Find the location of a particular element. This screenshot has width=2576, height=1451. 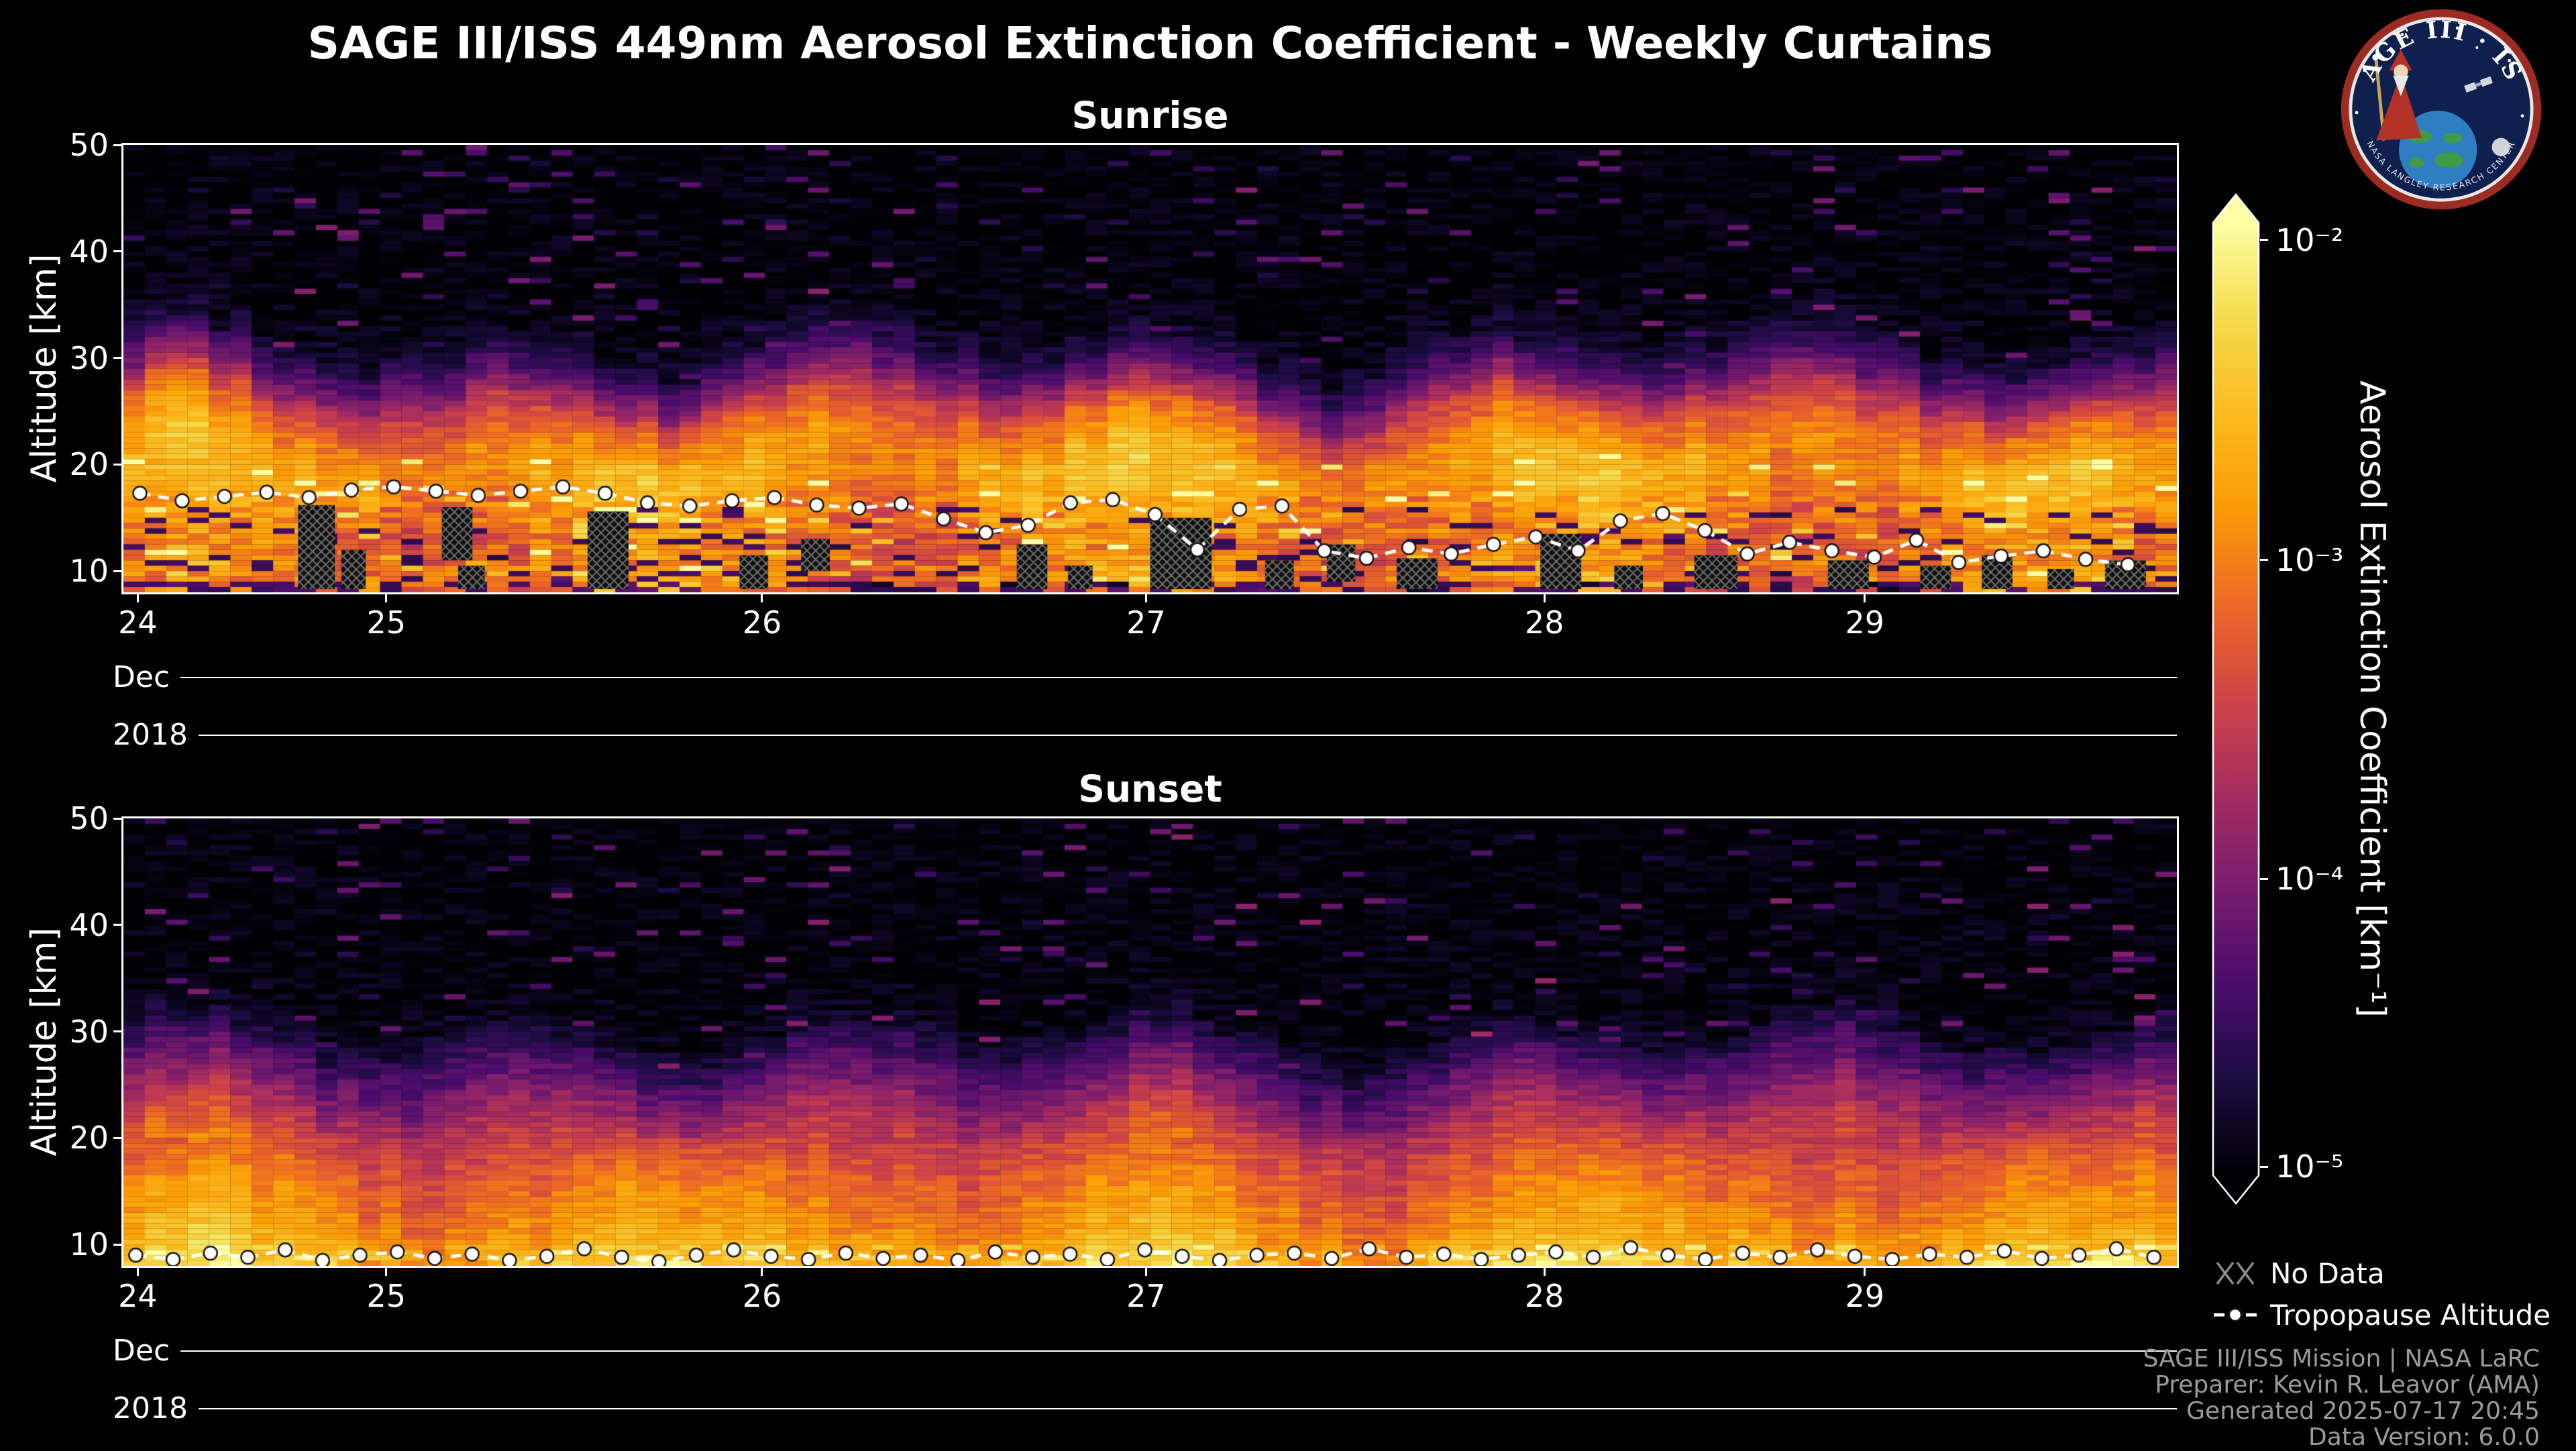

sunrise-panel-title: Sunrise is located at coordinates (1150, 115).